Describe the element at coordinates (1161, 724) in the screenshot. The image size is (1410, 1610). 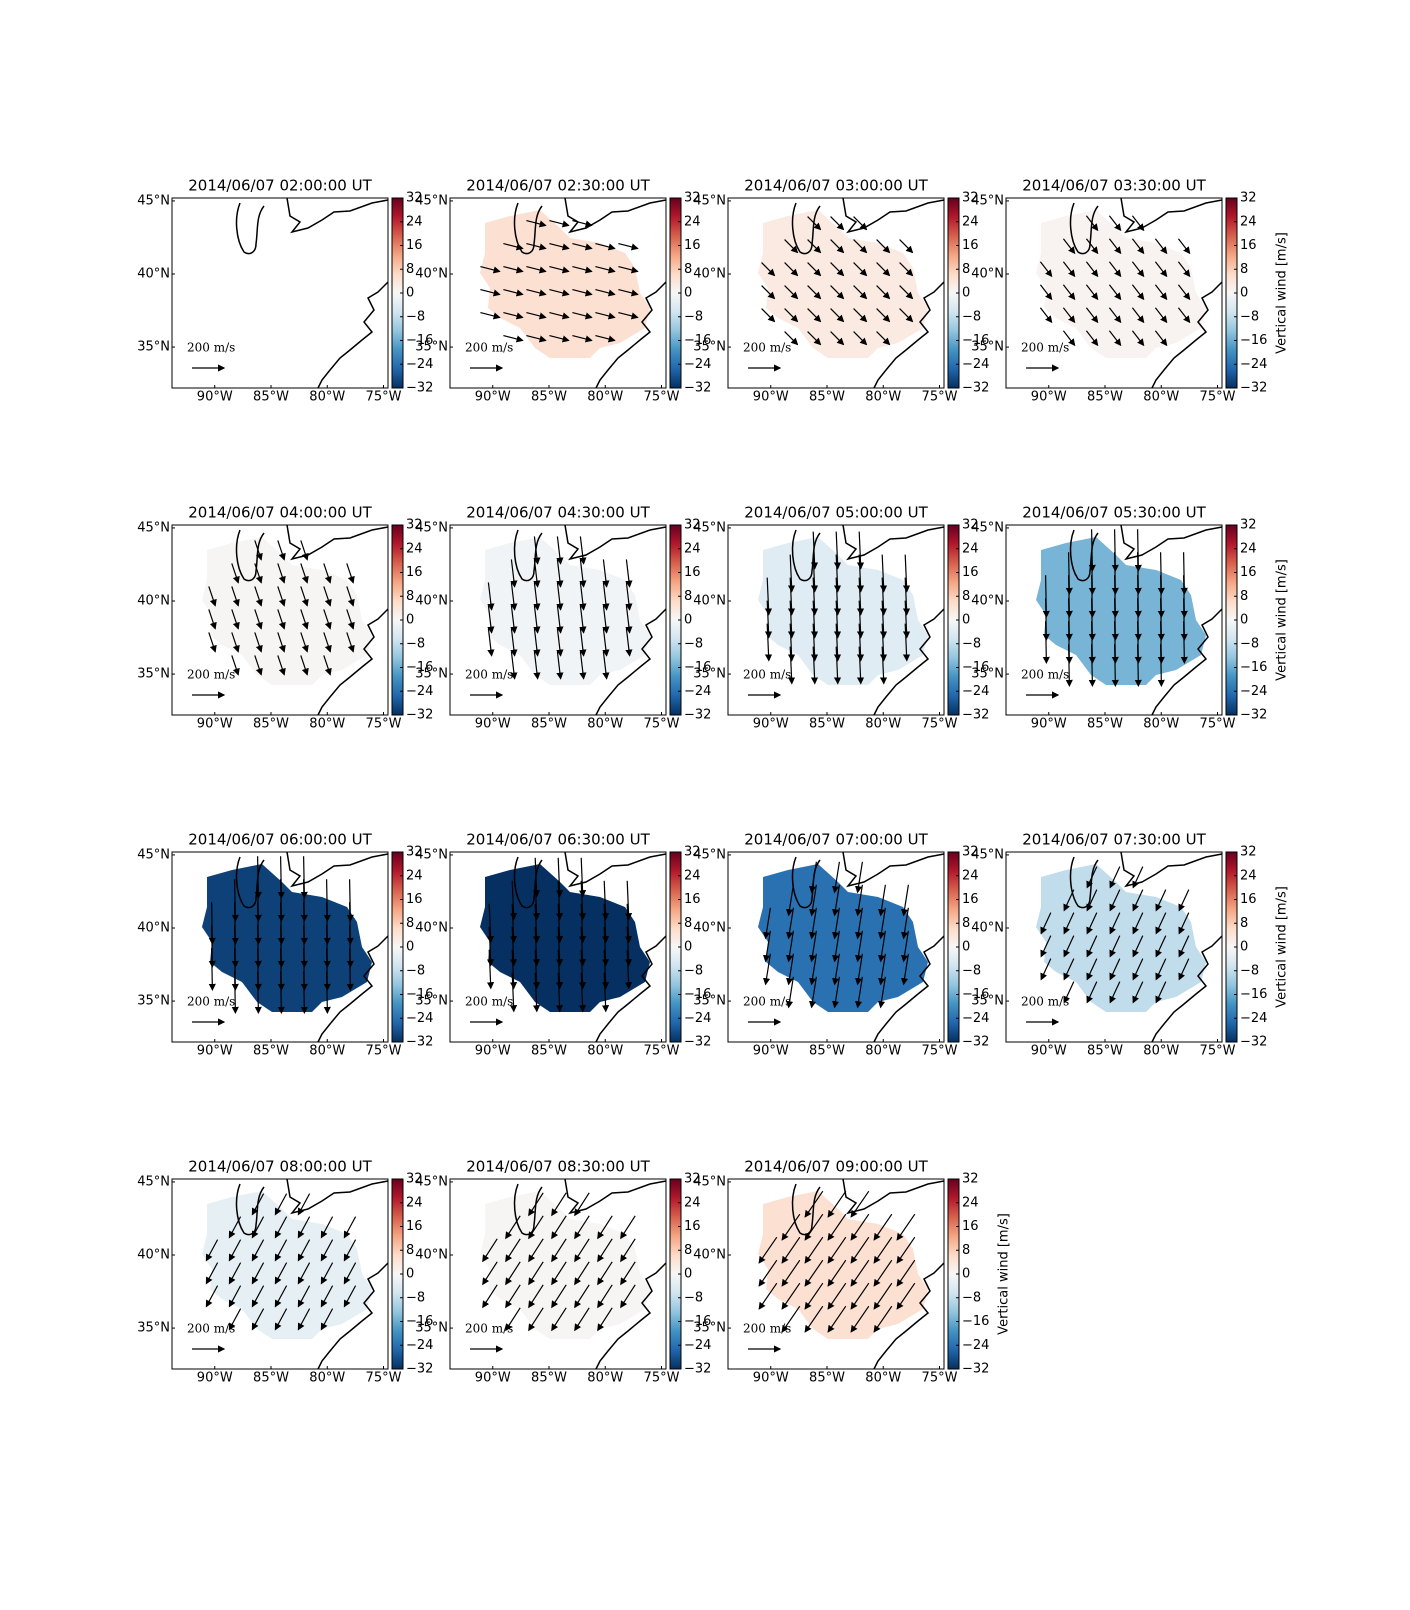
I see `x-tick-label: 80°W` at that location.